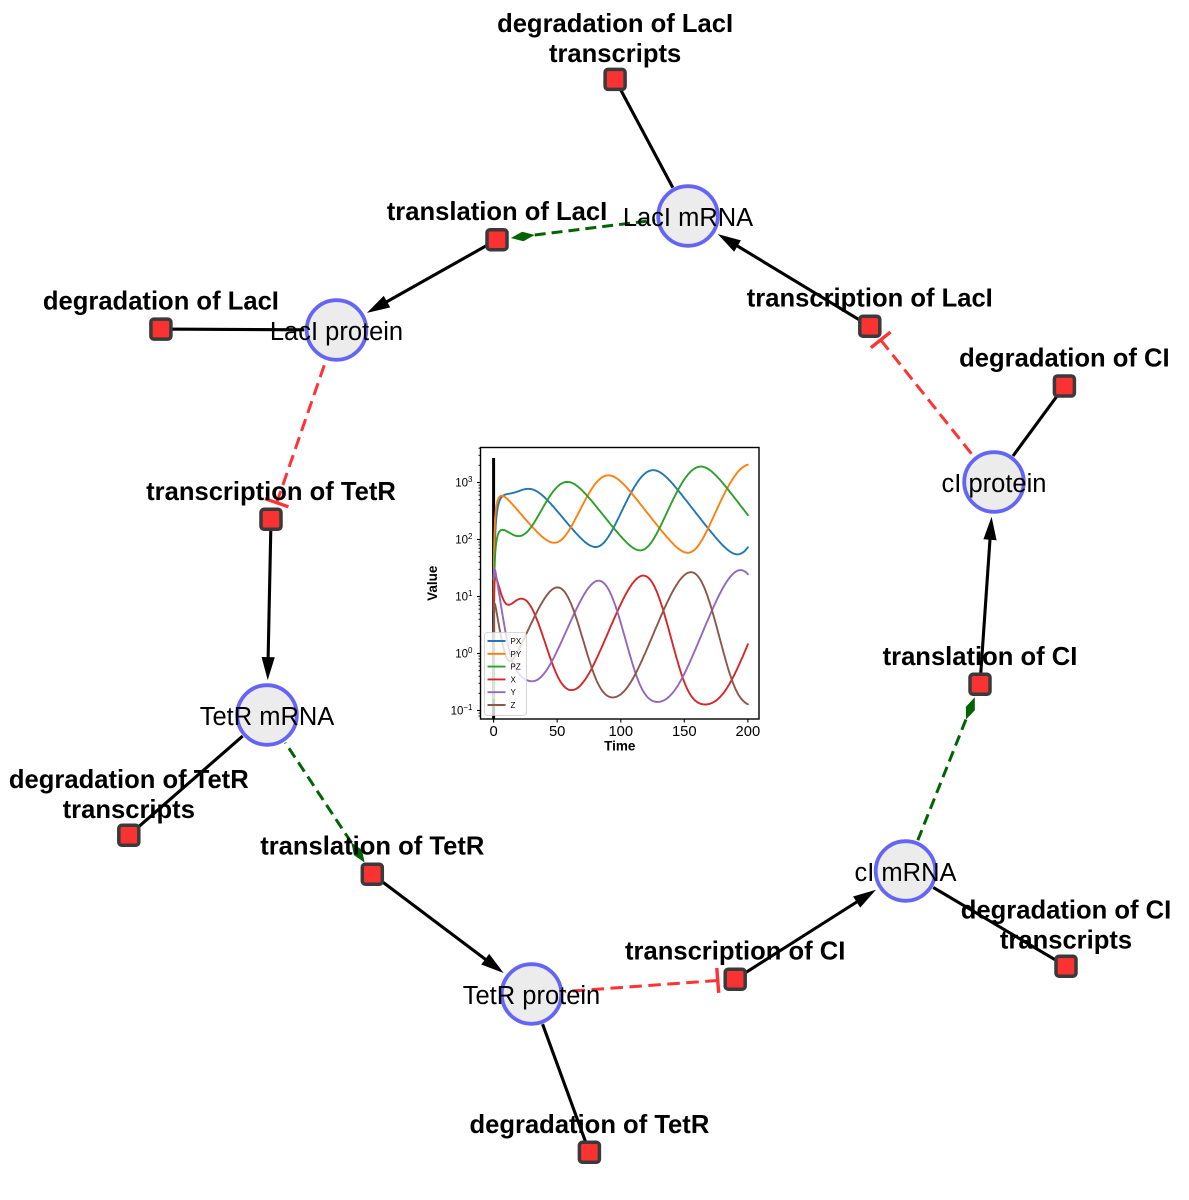 The width and height of the screenshot is (1189, 1200). I want to click on svg-text: translation of TetR, so click(372, 847).